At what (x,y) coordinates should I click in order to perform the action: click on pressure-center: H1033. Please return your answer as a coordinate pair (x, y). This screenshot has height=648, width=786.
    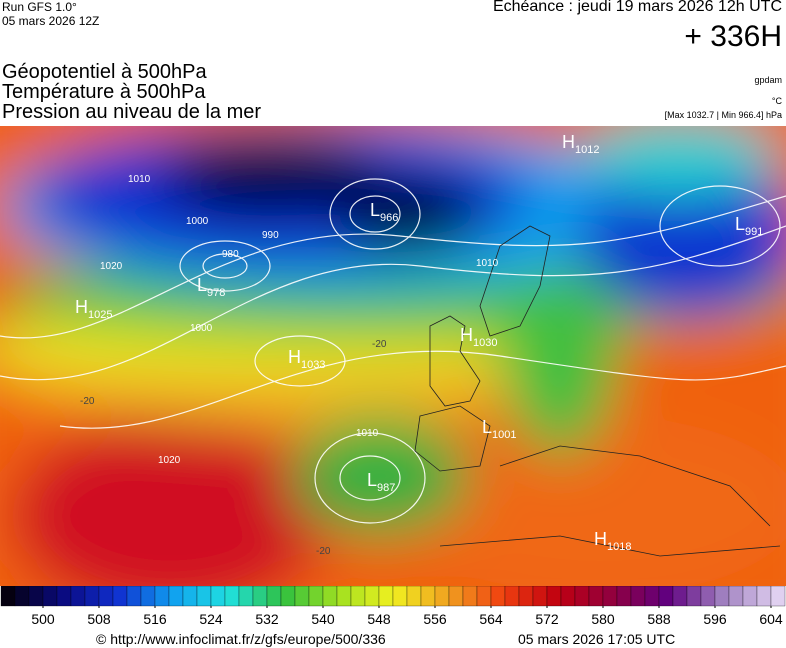
    Looking at the image, I should click on (306, 359).